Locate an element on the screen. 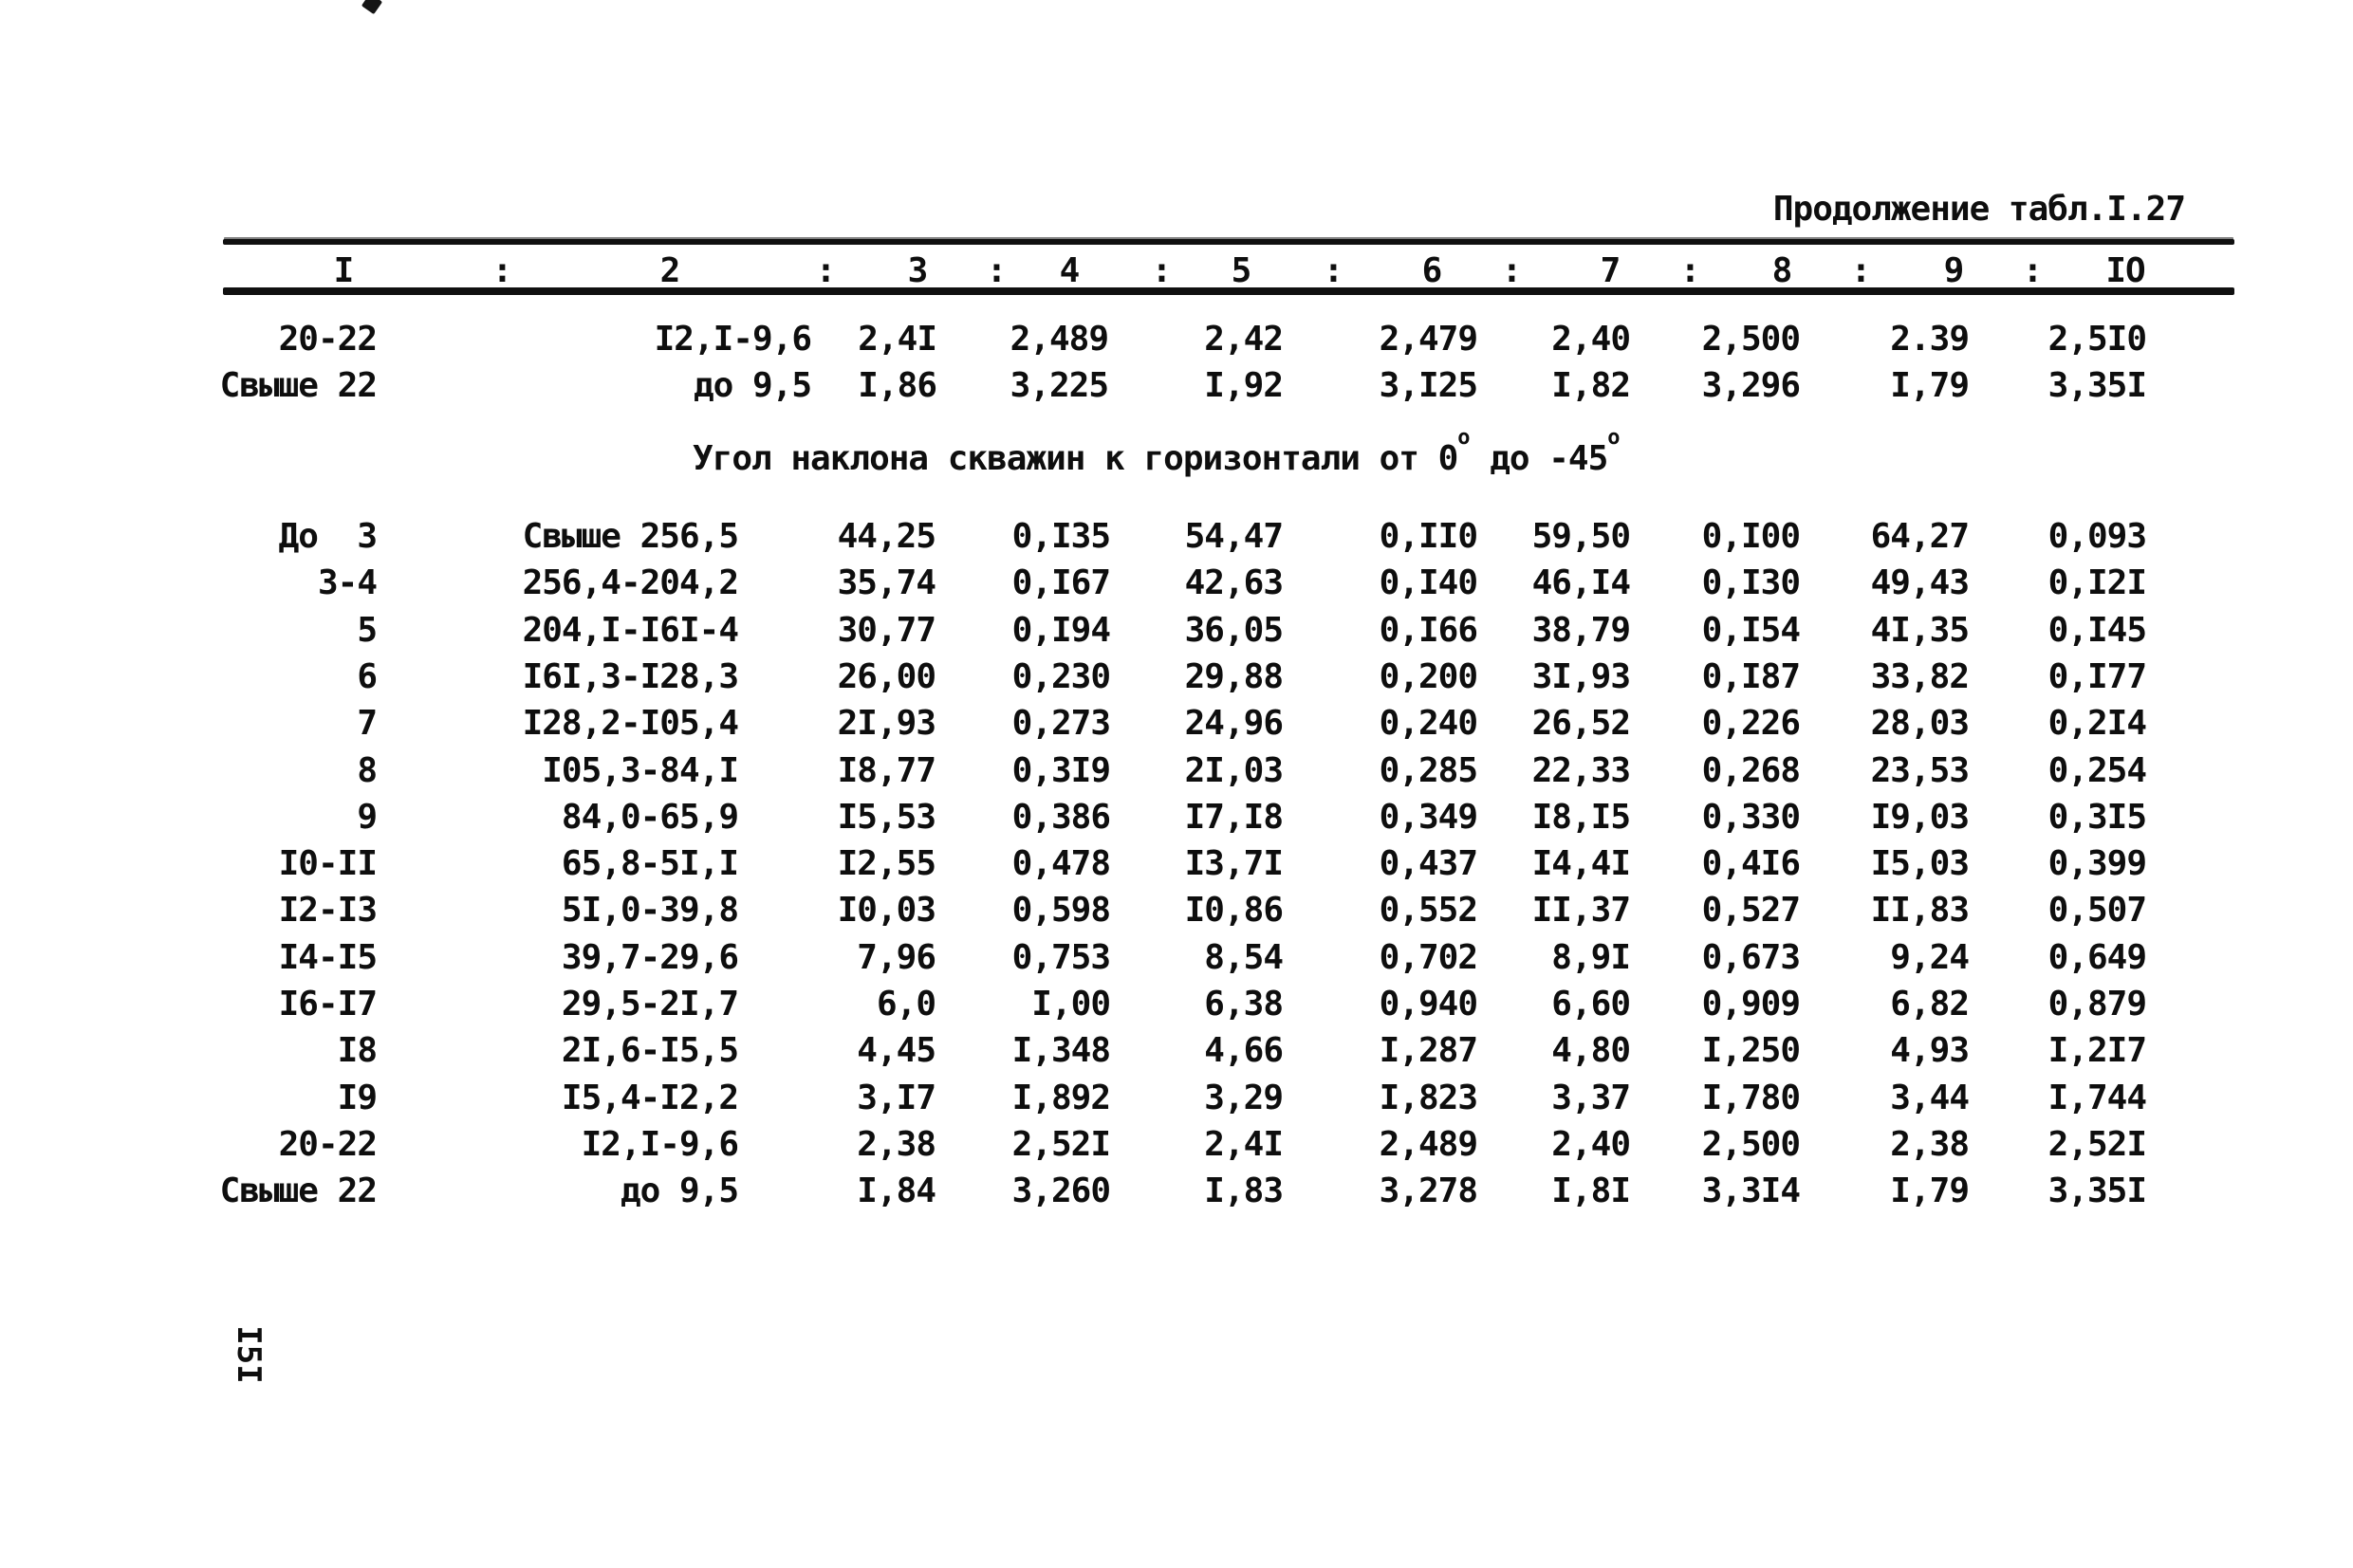 The height and width of the screenshot is (1568, 2353). table-cell: 0,285 is located at coordinates (1428, 770).